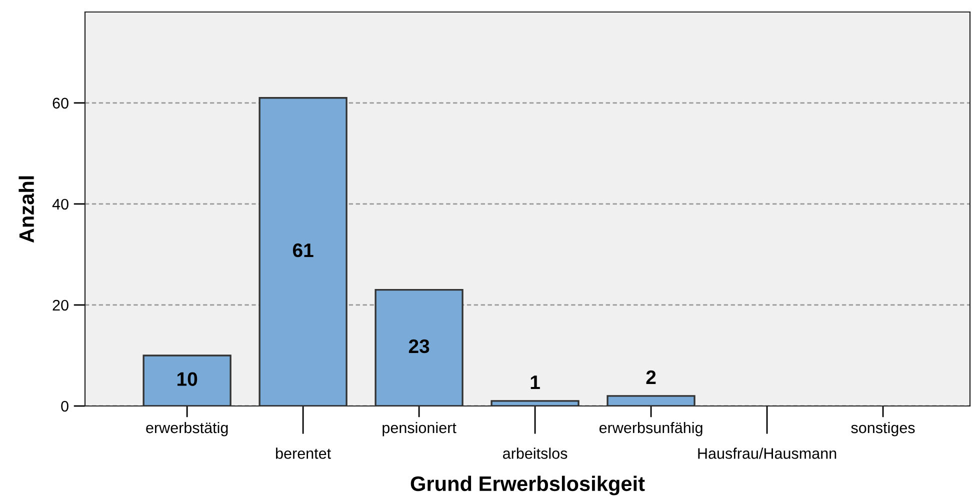 This screenshot has height=500, width=972. Describe the element at coordinates (535, 453) in the screenshot. I see `x-tick-label: arbeitslos` at that location.